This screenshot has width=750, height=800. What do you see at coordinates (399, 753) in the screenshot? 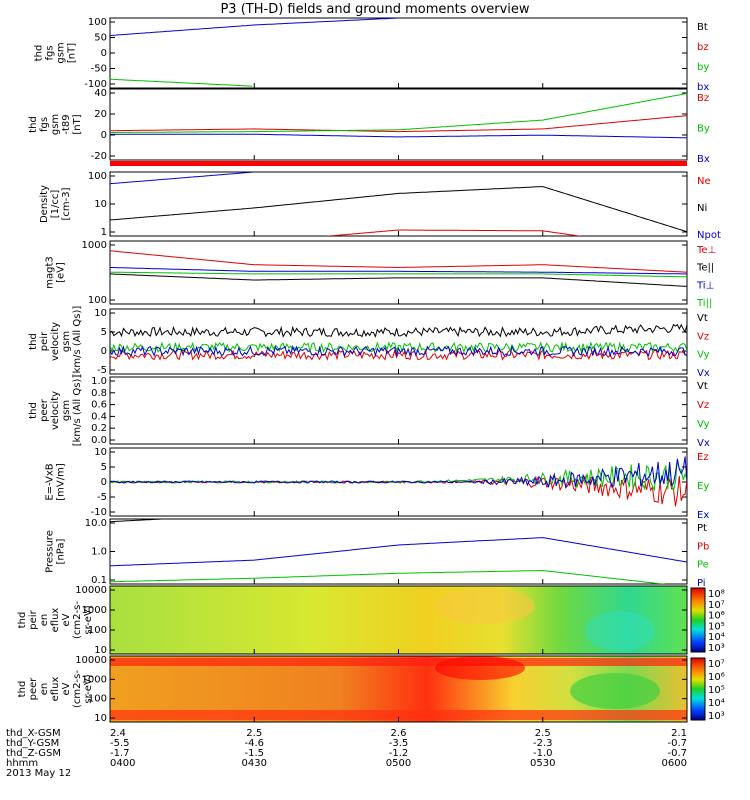
I see `footer-value: -1.2` at bounding box center [399, 753].